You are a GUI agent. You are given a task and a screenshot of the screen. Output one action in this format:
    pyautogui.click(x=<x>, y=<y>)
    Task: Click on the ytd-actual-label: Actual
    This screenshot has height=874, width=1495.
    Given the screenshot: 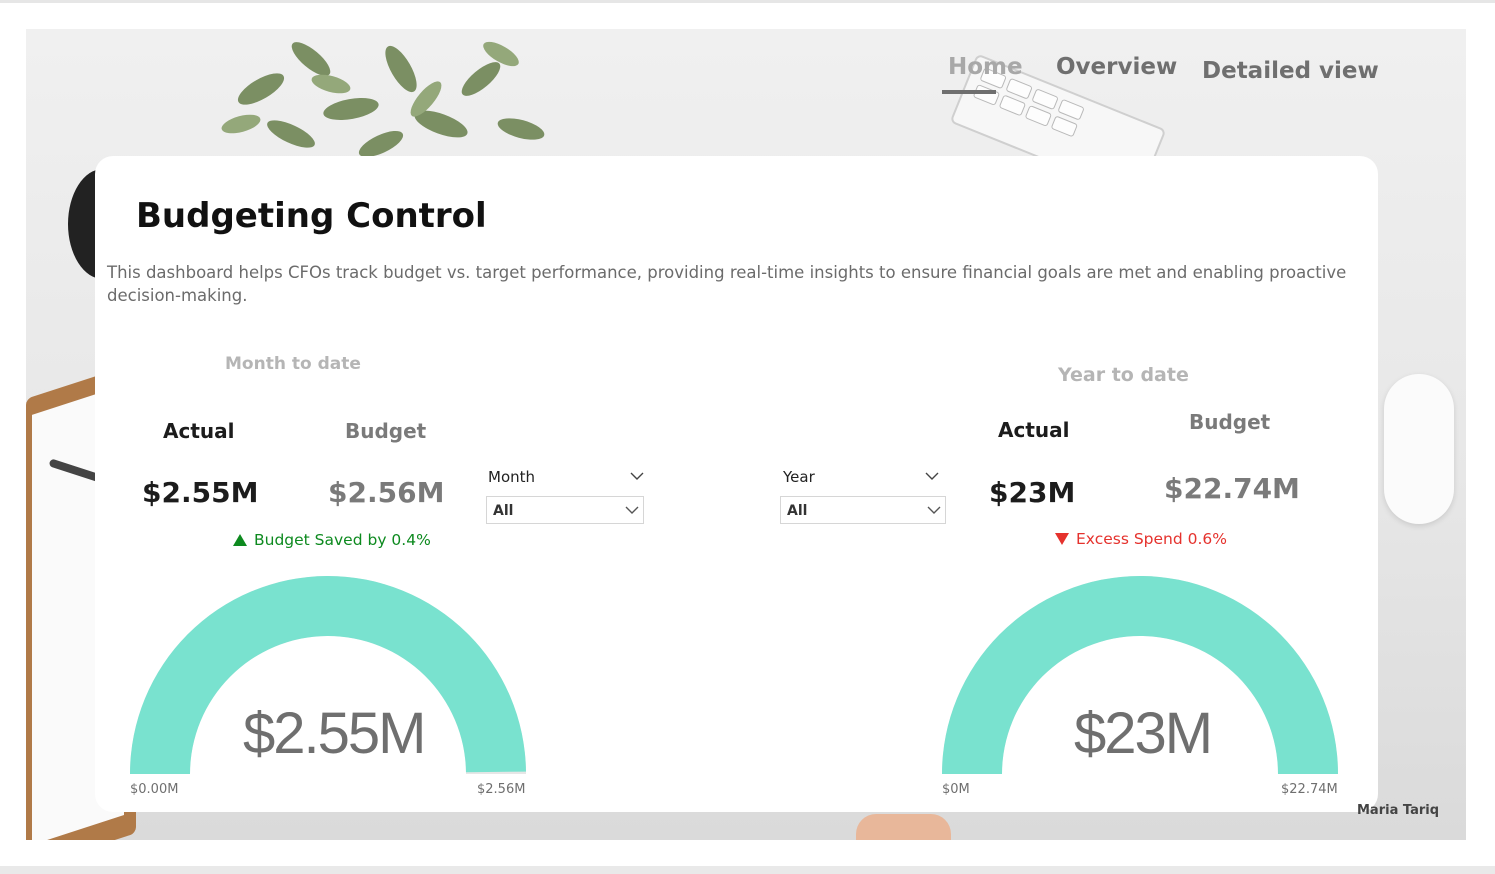 What is the action you would take?
    pyautogui.click(x=1034, y=430)
    